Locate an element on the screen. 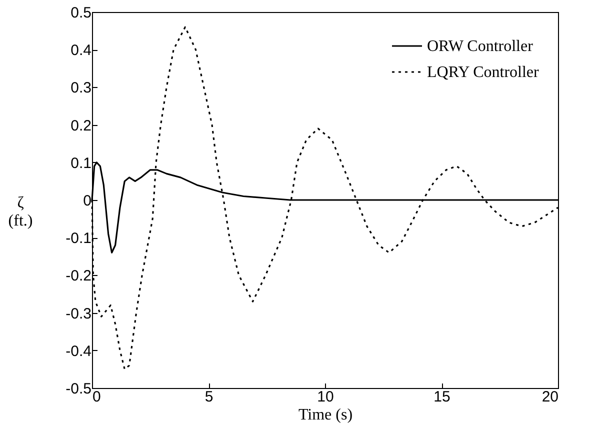 This screenshot has height=436, width=592. y-tick-label: -0.3 is located at coordinates (79, 313).